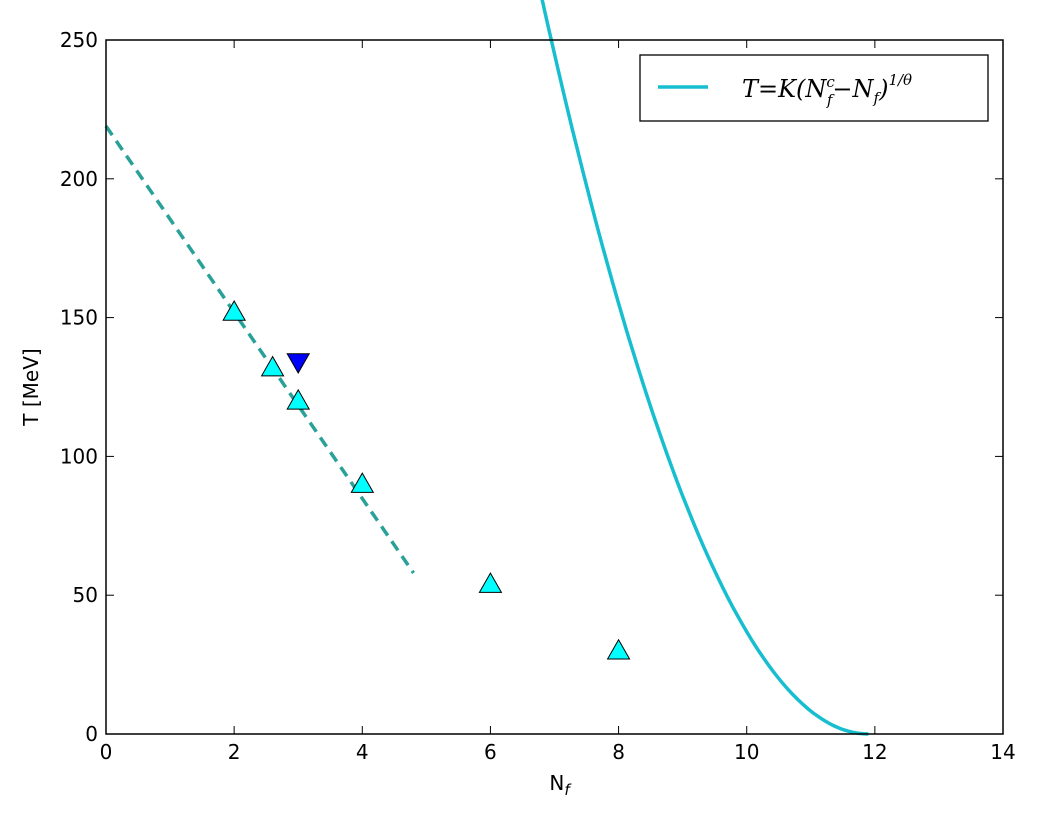  What do you see at coordinates (900, 80) in the screenshot?
I see `legend-label-exp: 1/θ` at bounding box center [900, 80].